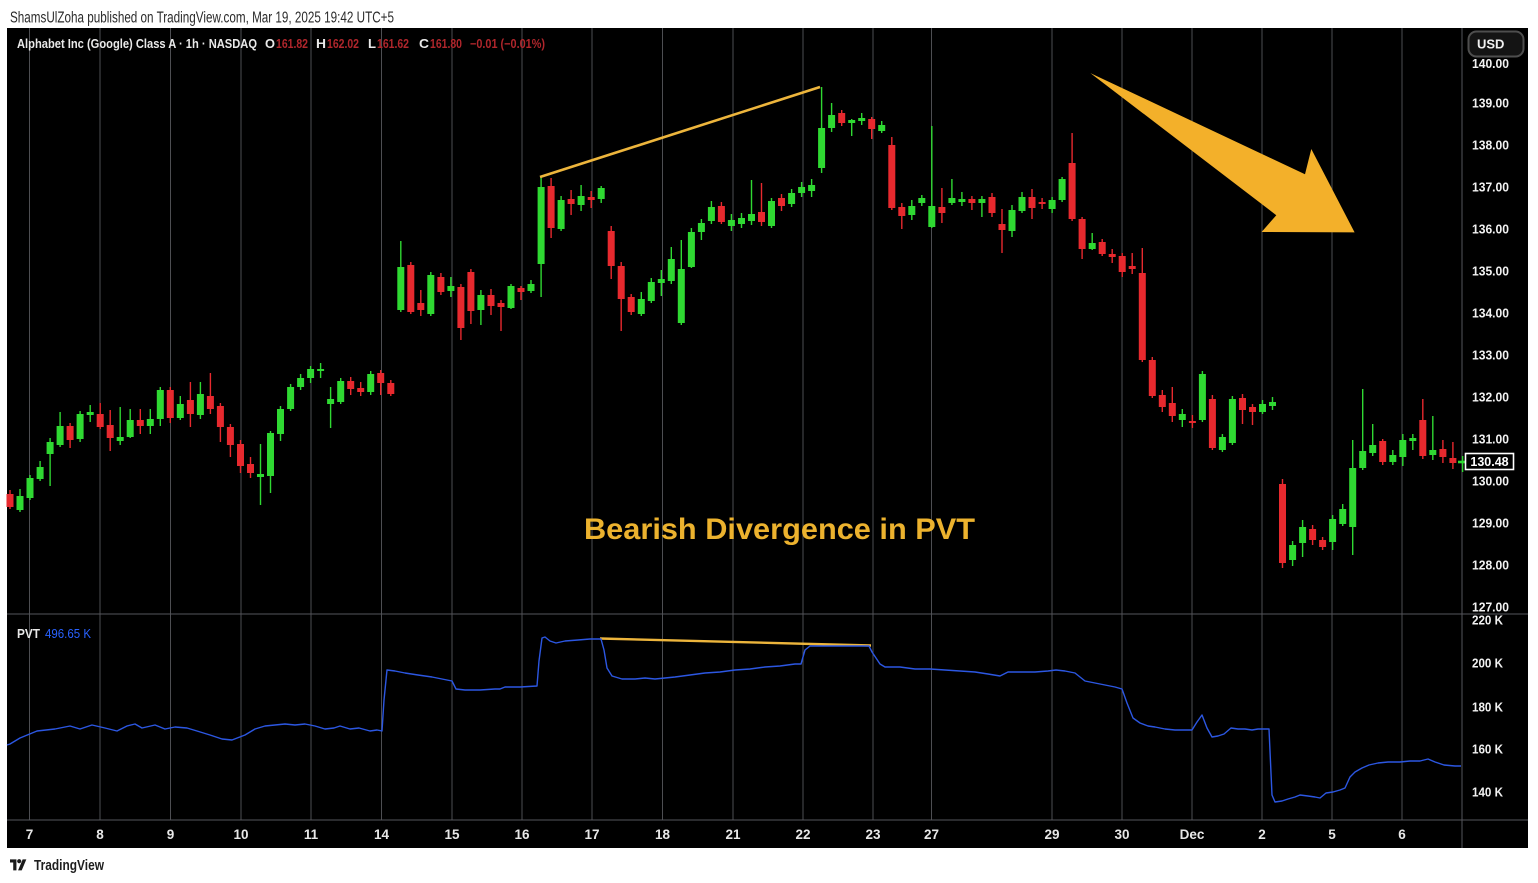 The width and height of the screenshot is (1538, 883). I want to click on svg-text: 220 K, so click(1488, 619).